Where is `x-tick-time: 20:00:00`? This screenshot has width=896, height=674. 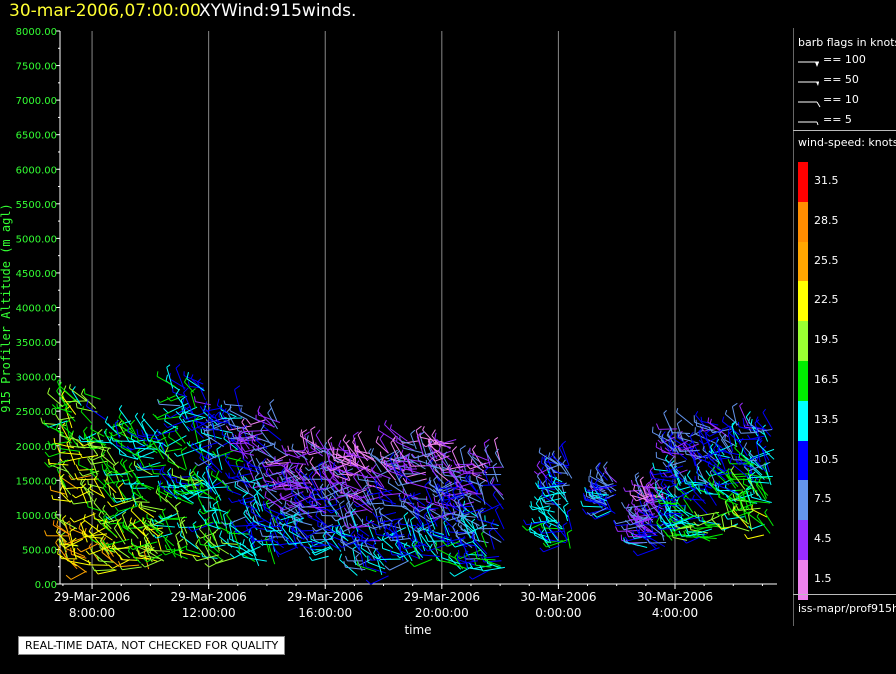
x-tick-time: 20:00:00 is located at coordinates (442, 613).